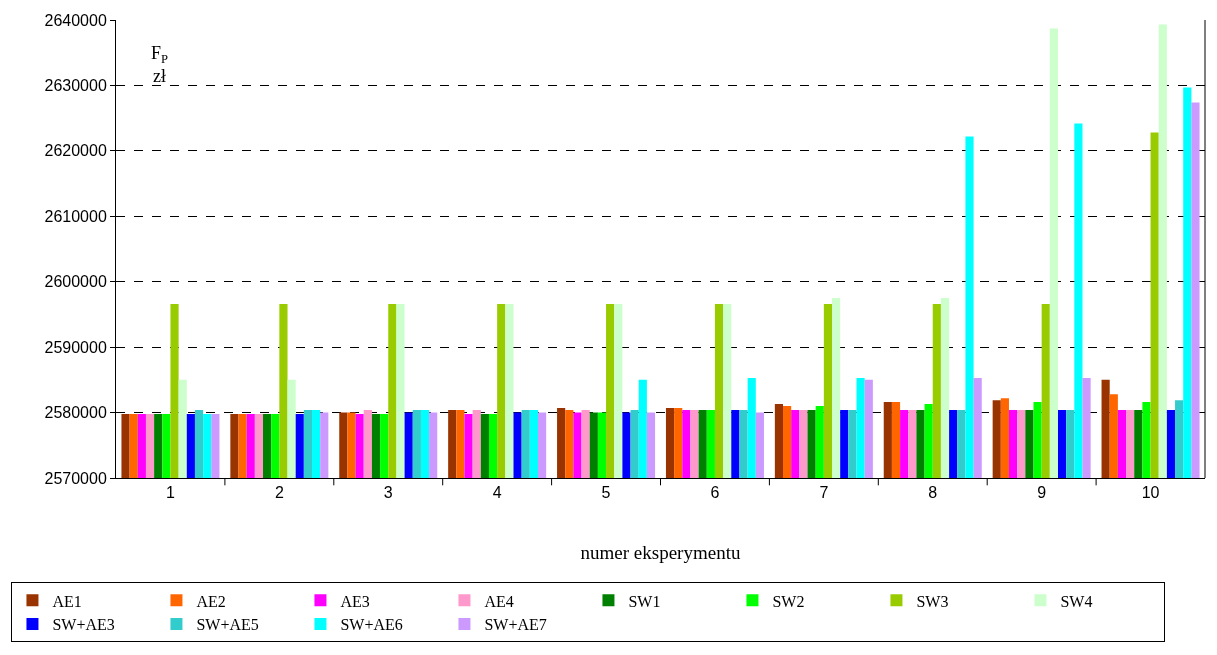 Image resolution: width=1217 pixels, height=655 pixels. What do you see at coordinates (788, 601) in the screenshot?
I see `legend-label: SW2` at bounding box center [788, 601].